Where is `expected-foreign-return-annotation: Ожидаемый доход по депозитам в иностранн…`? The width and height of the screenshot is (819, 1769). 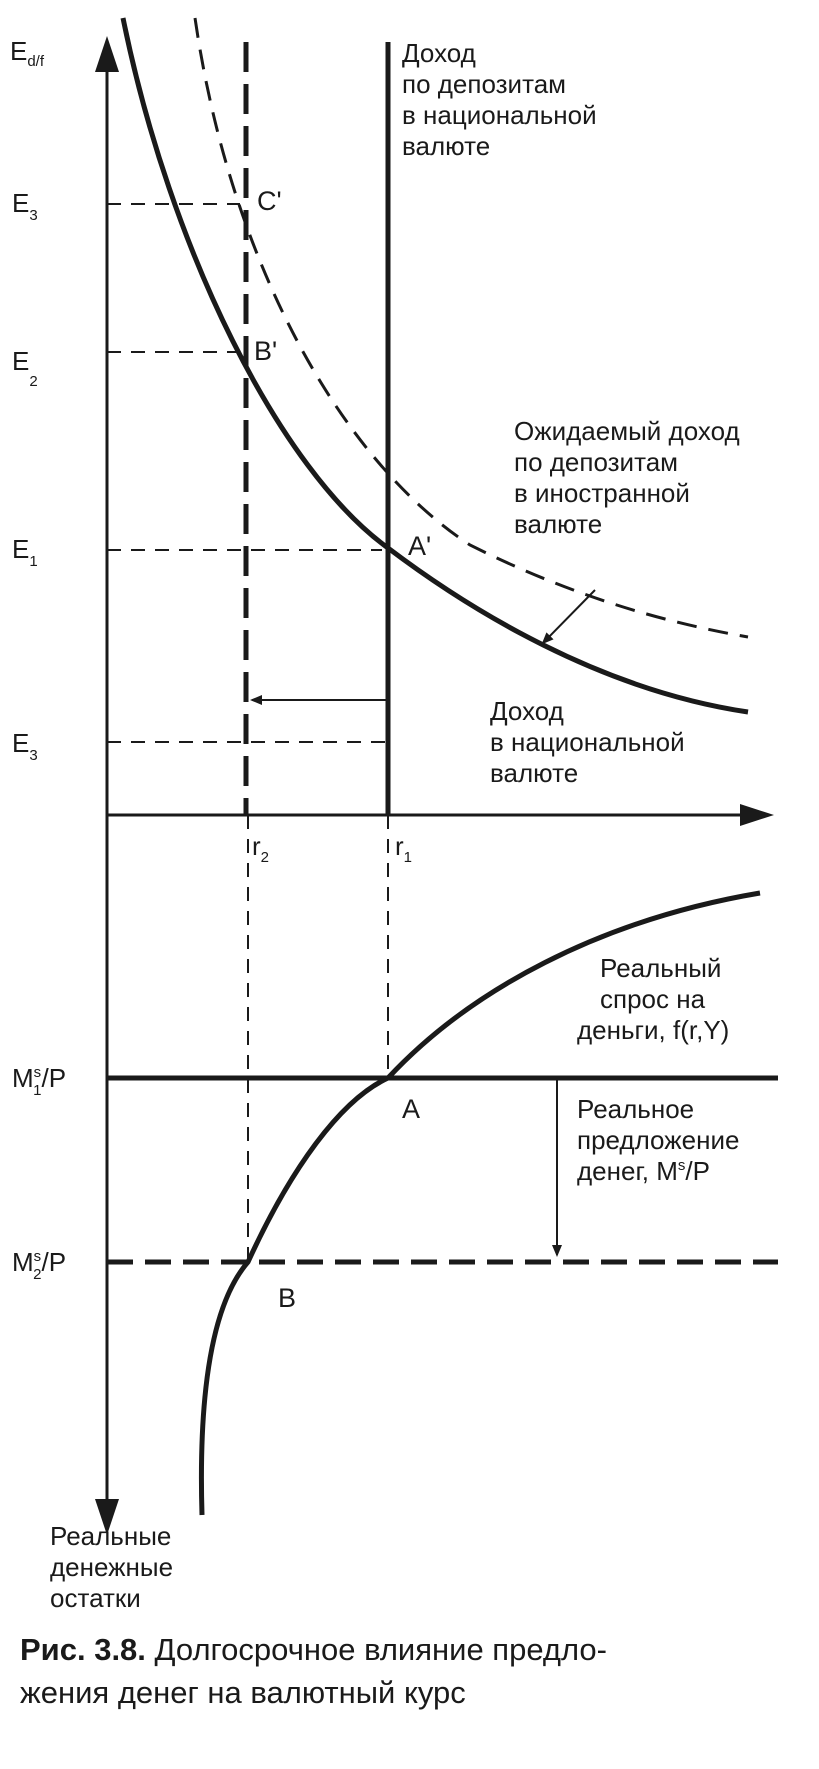
expected-foreign-return-annotation: Ожидаемый доход по депозитам в иностранн… is located at coordinates (630, 477).